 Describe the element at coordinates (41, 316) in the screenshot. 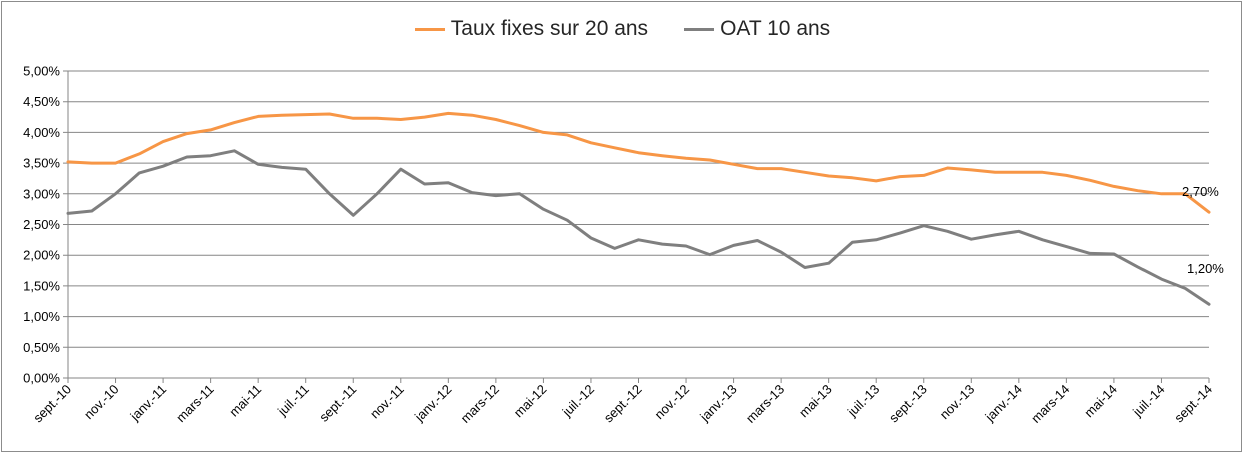

I see `y-tick-label: 1,00%` at that location.